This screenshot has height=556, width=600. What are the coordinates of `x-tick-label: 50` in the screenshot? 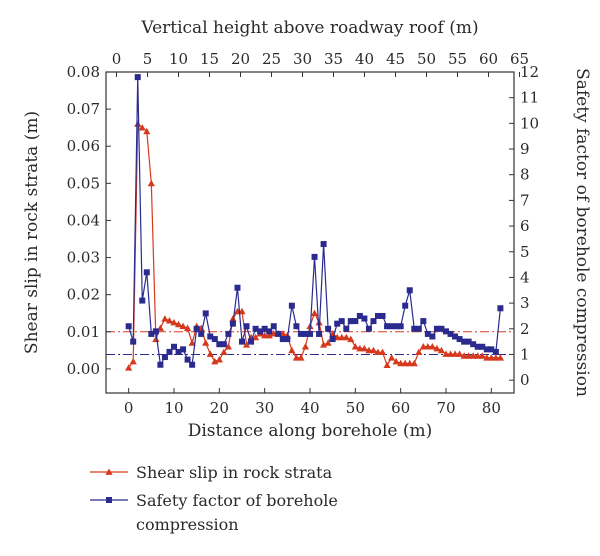 It's located at (355, 408).